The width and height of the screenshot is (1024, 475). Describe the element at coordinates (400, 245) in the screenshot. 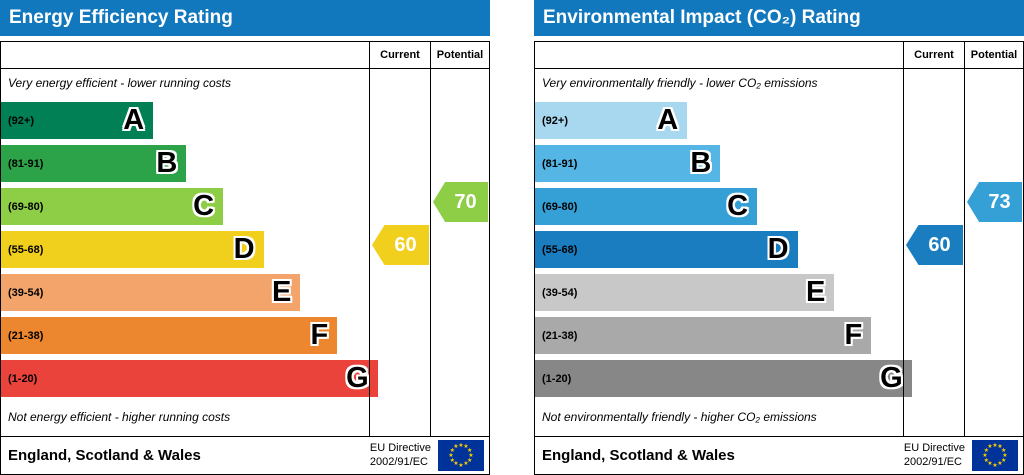

I see `current-rating-tag: 60` at that location.